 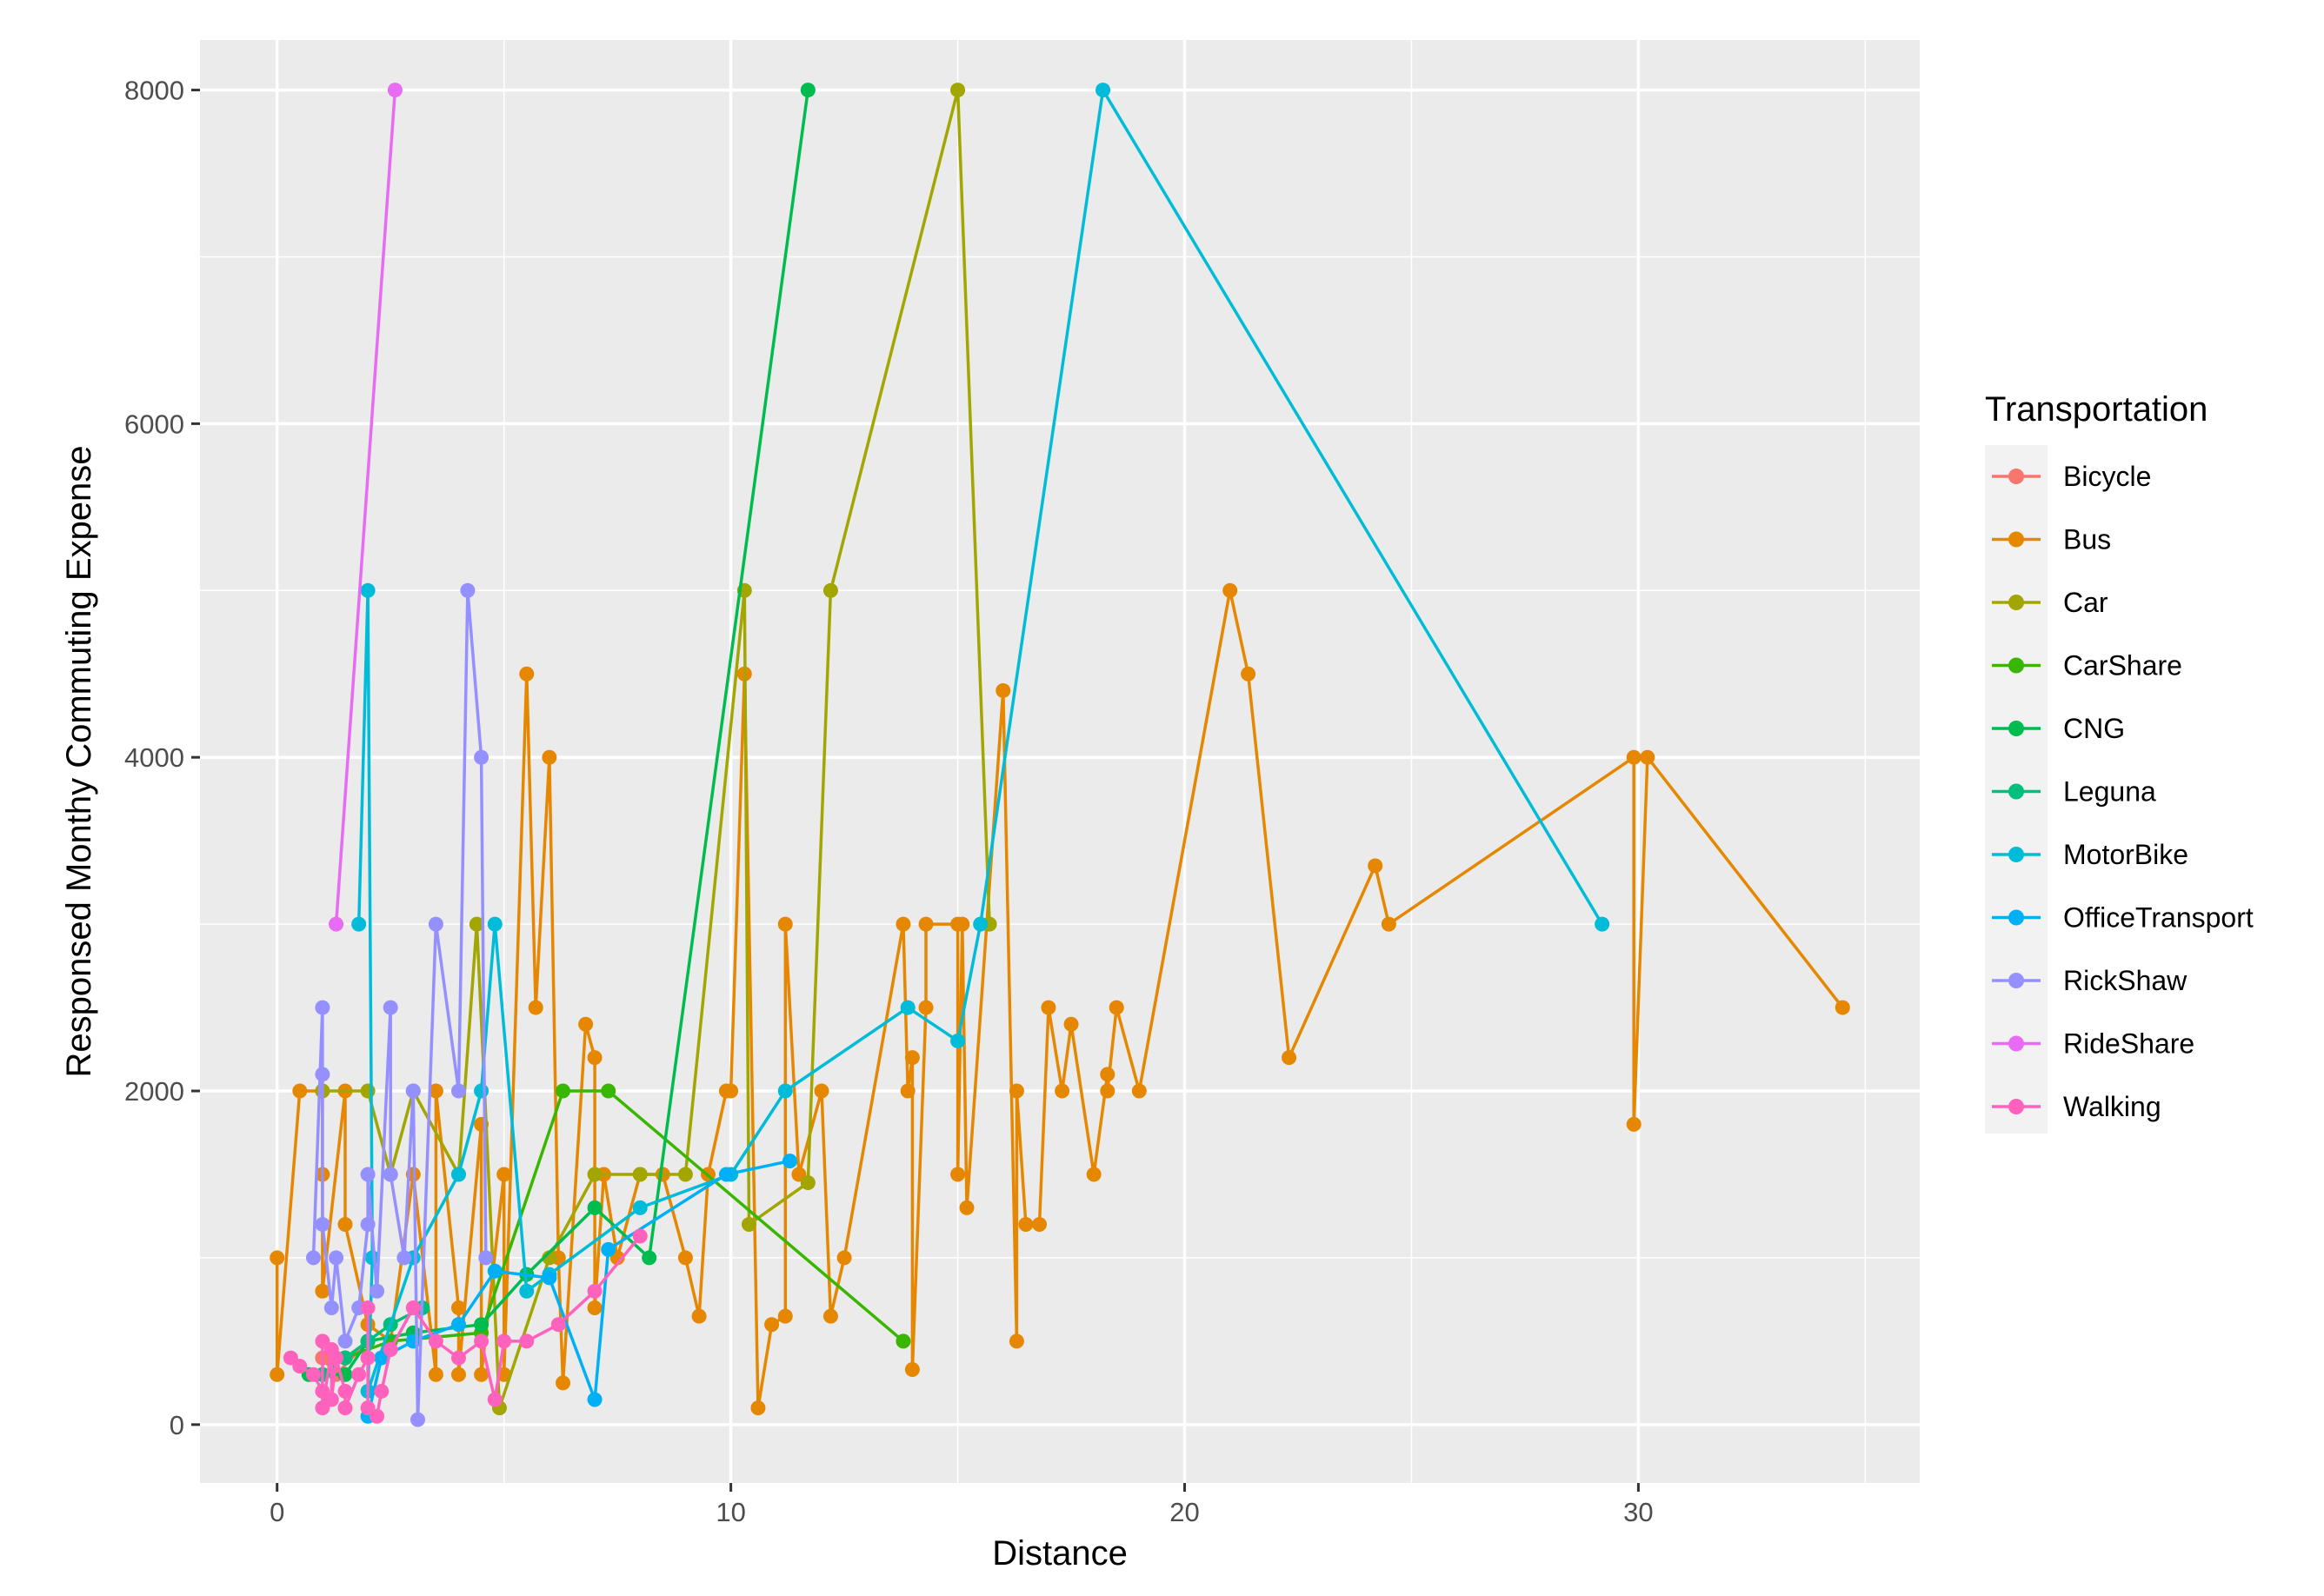 I want to click on y-axis: 0 2000 4000 6000 8000, so click(x=162, y=758).